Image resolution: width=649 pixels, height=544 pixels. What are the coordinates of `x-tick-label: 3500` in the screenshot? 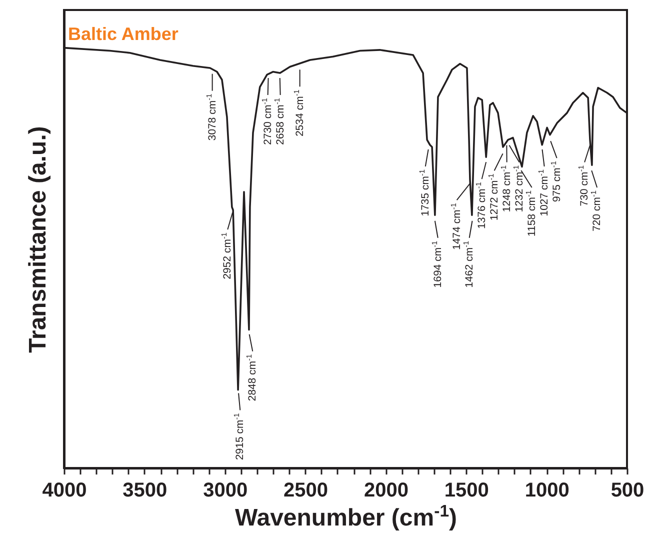 It's located at (145, 491).